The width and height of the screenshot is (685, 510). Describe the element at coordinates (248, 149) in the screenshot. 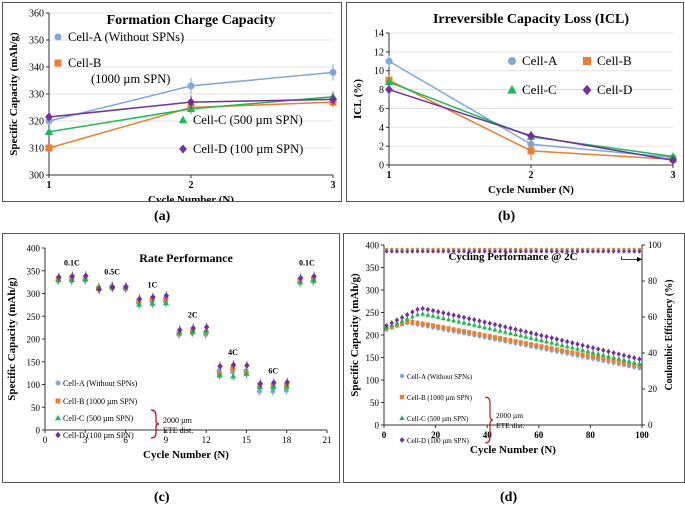

I see `legend-entry: Cell-D (100 µm SPN)` at that location.